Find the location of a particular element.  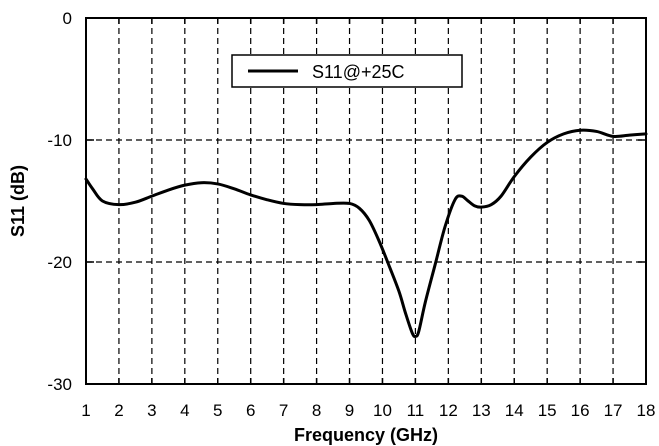

legend-label: S11@+25C is located at coordinates (358, 72).